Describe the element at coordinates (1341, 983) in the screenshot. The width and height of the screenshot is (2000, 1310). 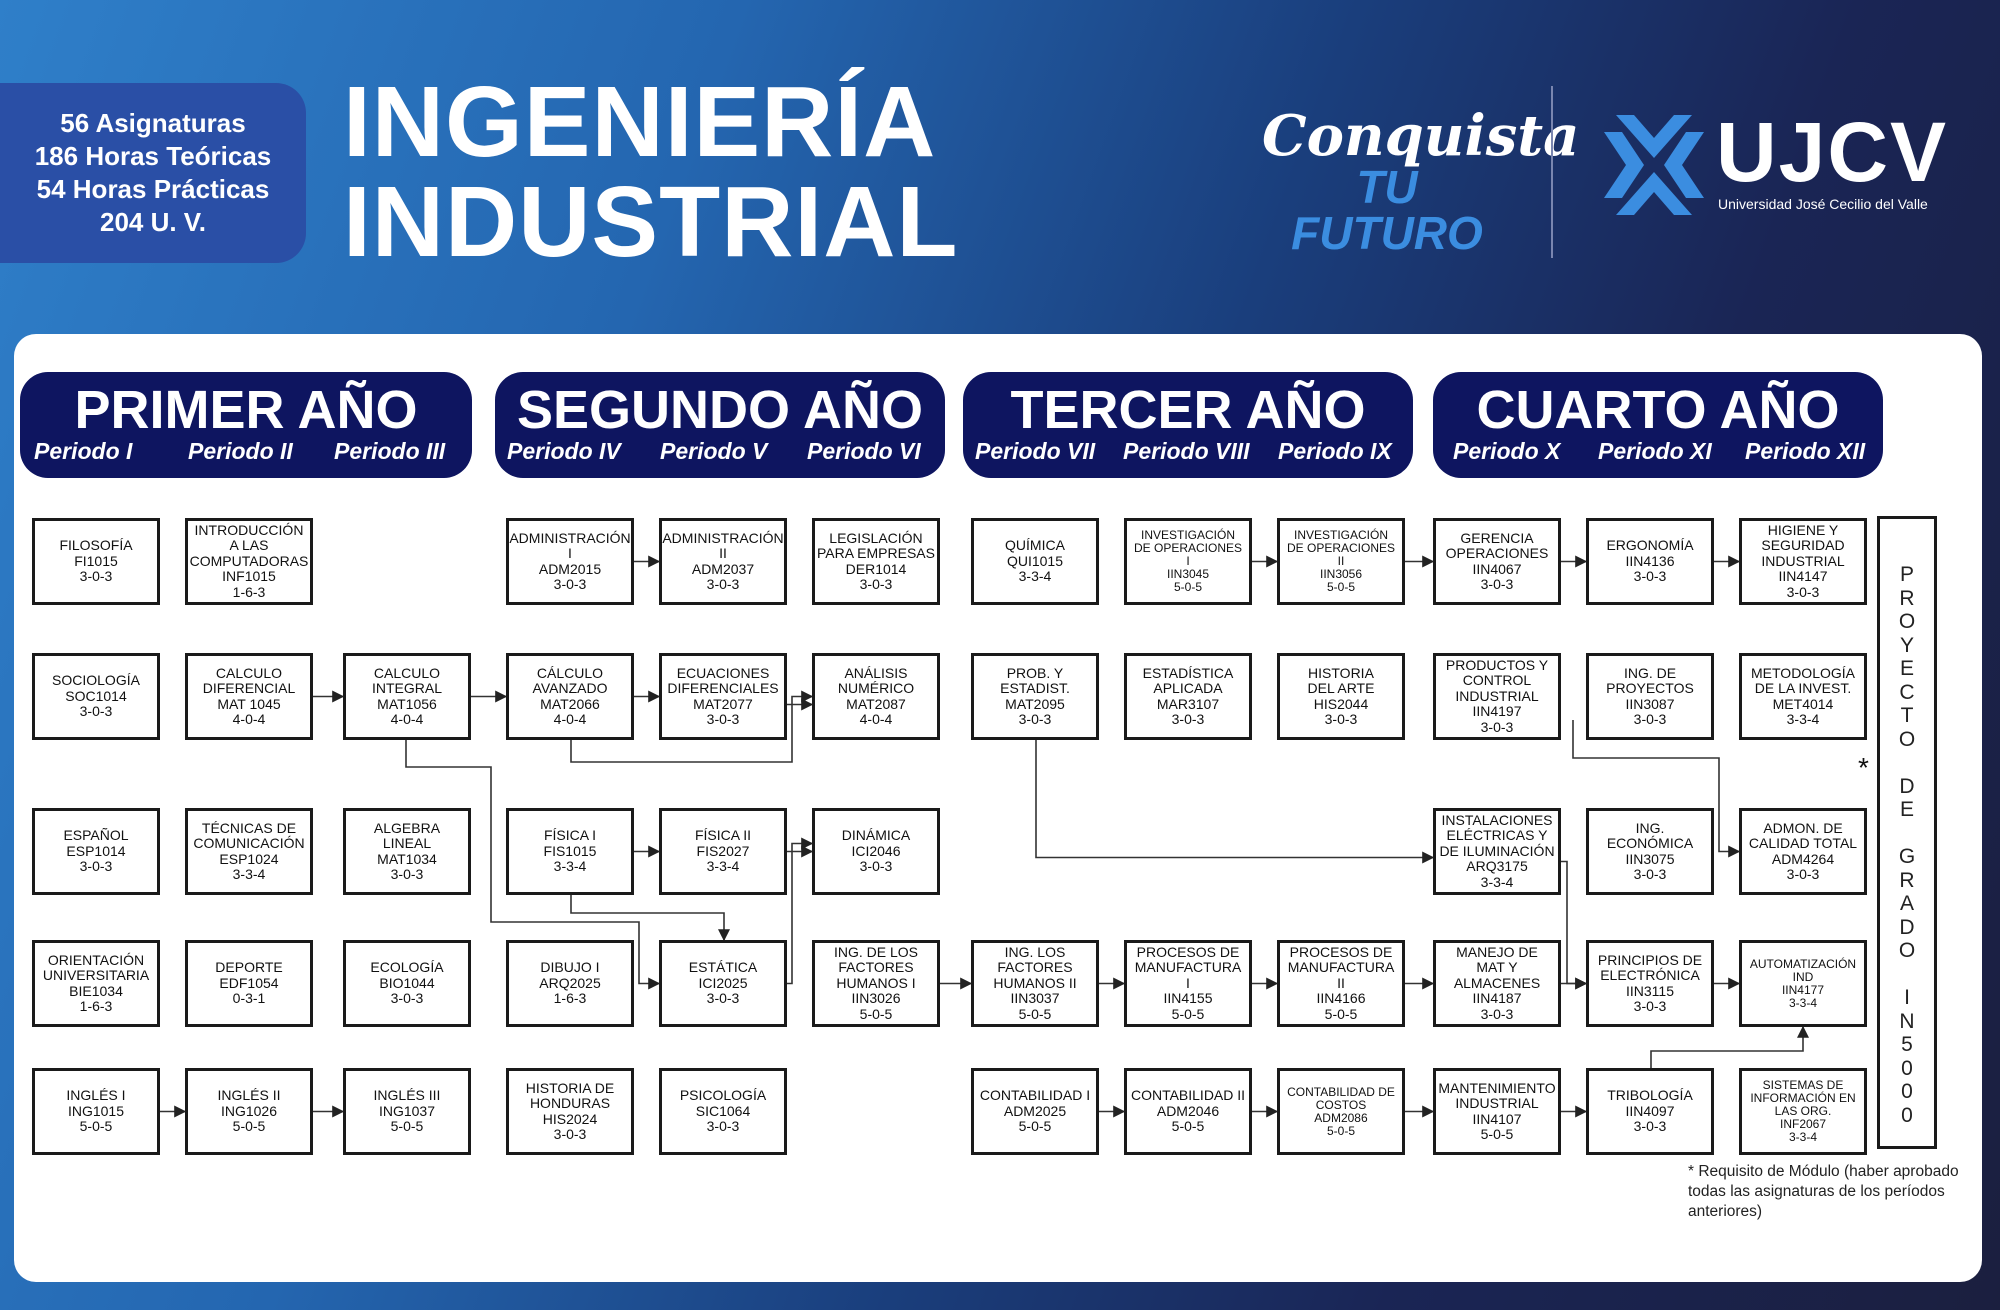
I see `course-box-c9-4: PROCESOS DE MANUFACTURA II IIN4166 5-0-5` at that location.